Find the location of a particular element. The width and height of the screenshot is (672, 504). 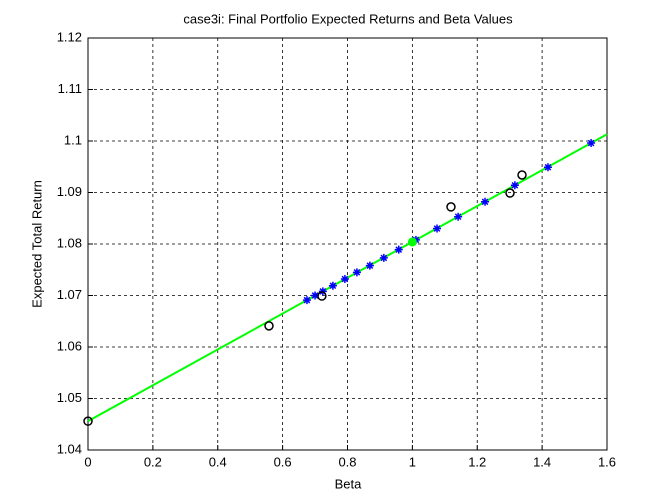

y-tick-label: 1.06 is located at coordinates (69, 345).